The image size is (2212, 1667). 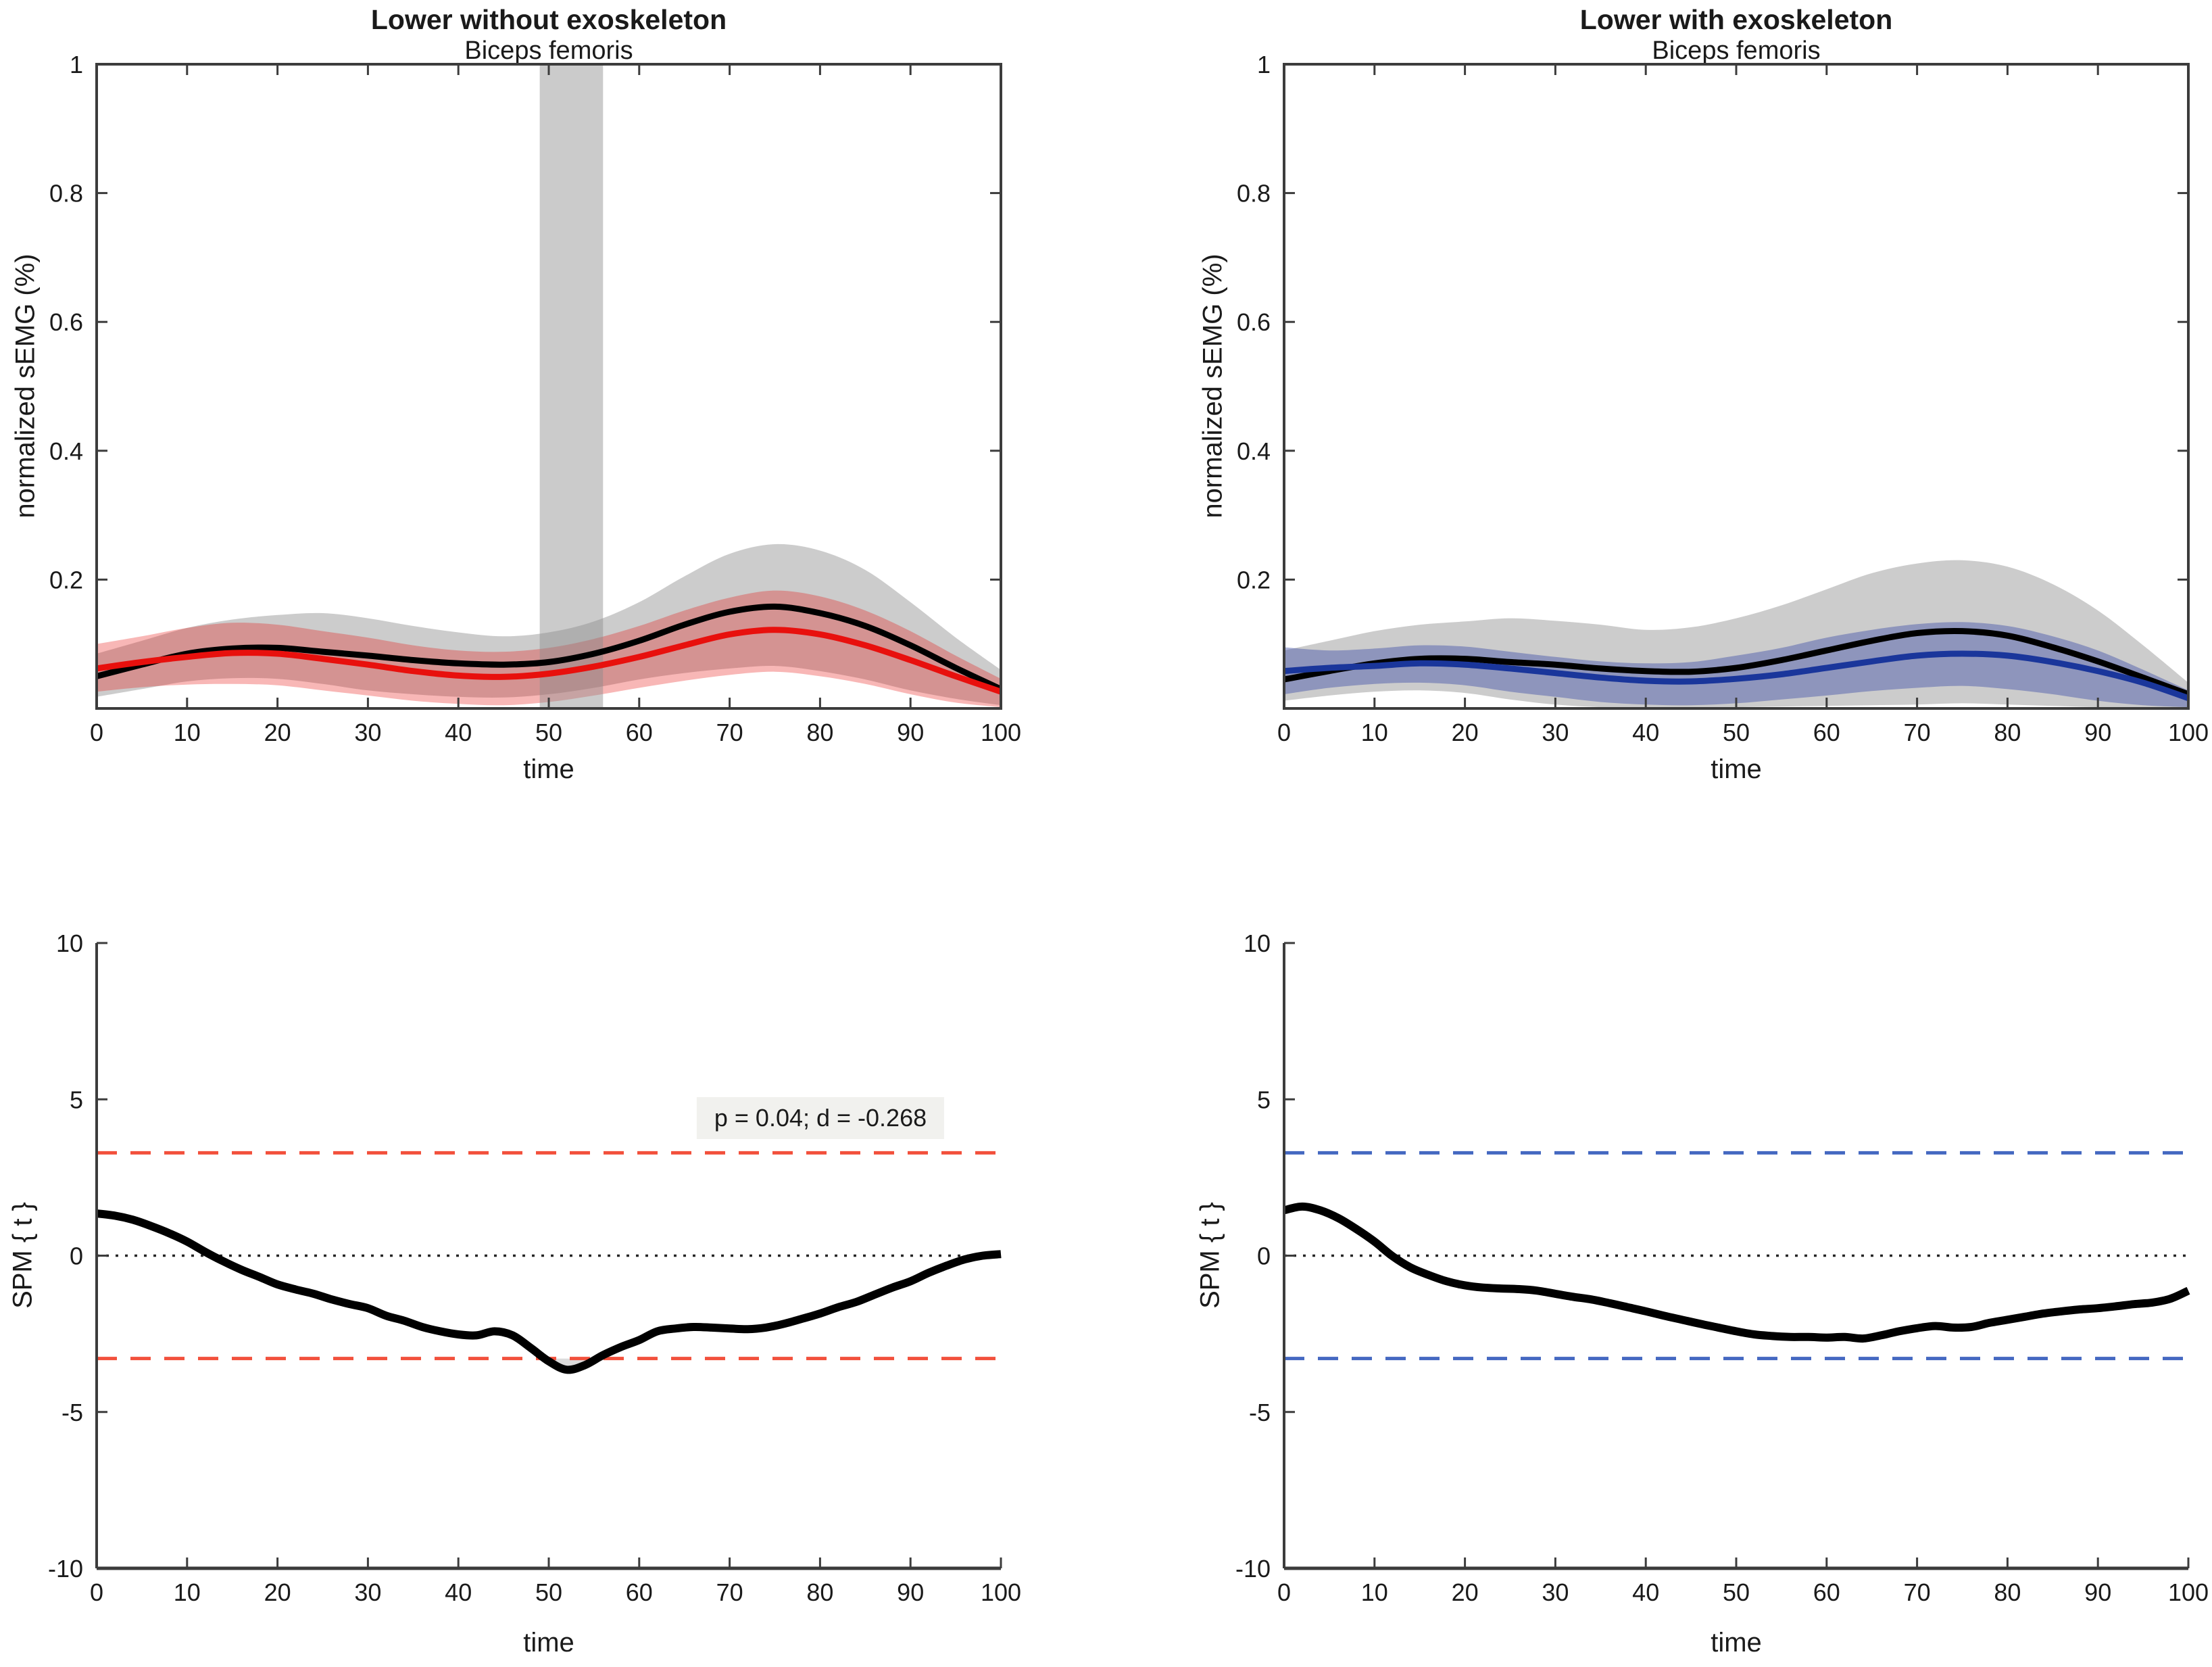 What do you see at coordinates (1213, 385) in the screenshot?
I see `ylabel-emg-right: normalized sEMG (%)` at bounding box center [1213, 385].